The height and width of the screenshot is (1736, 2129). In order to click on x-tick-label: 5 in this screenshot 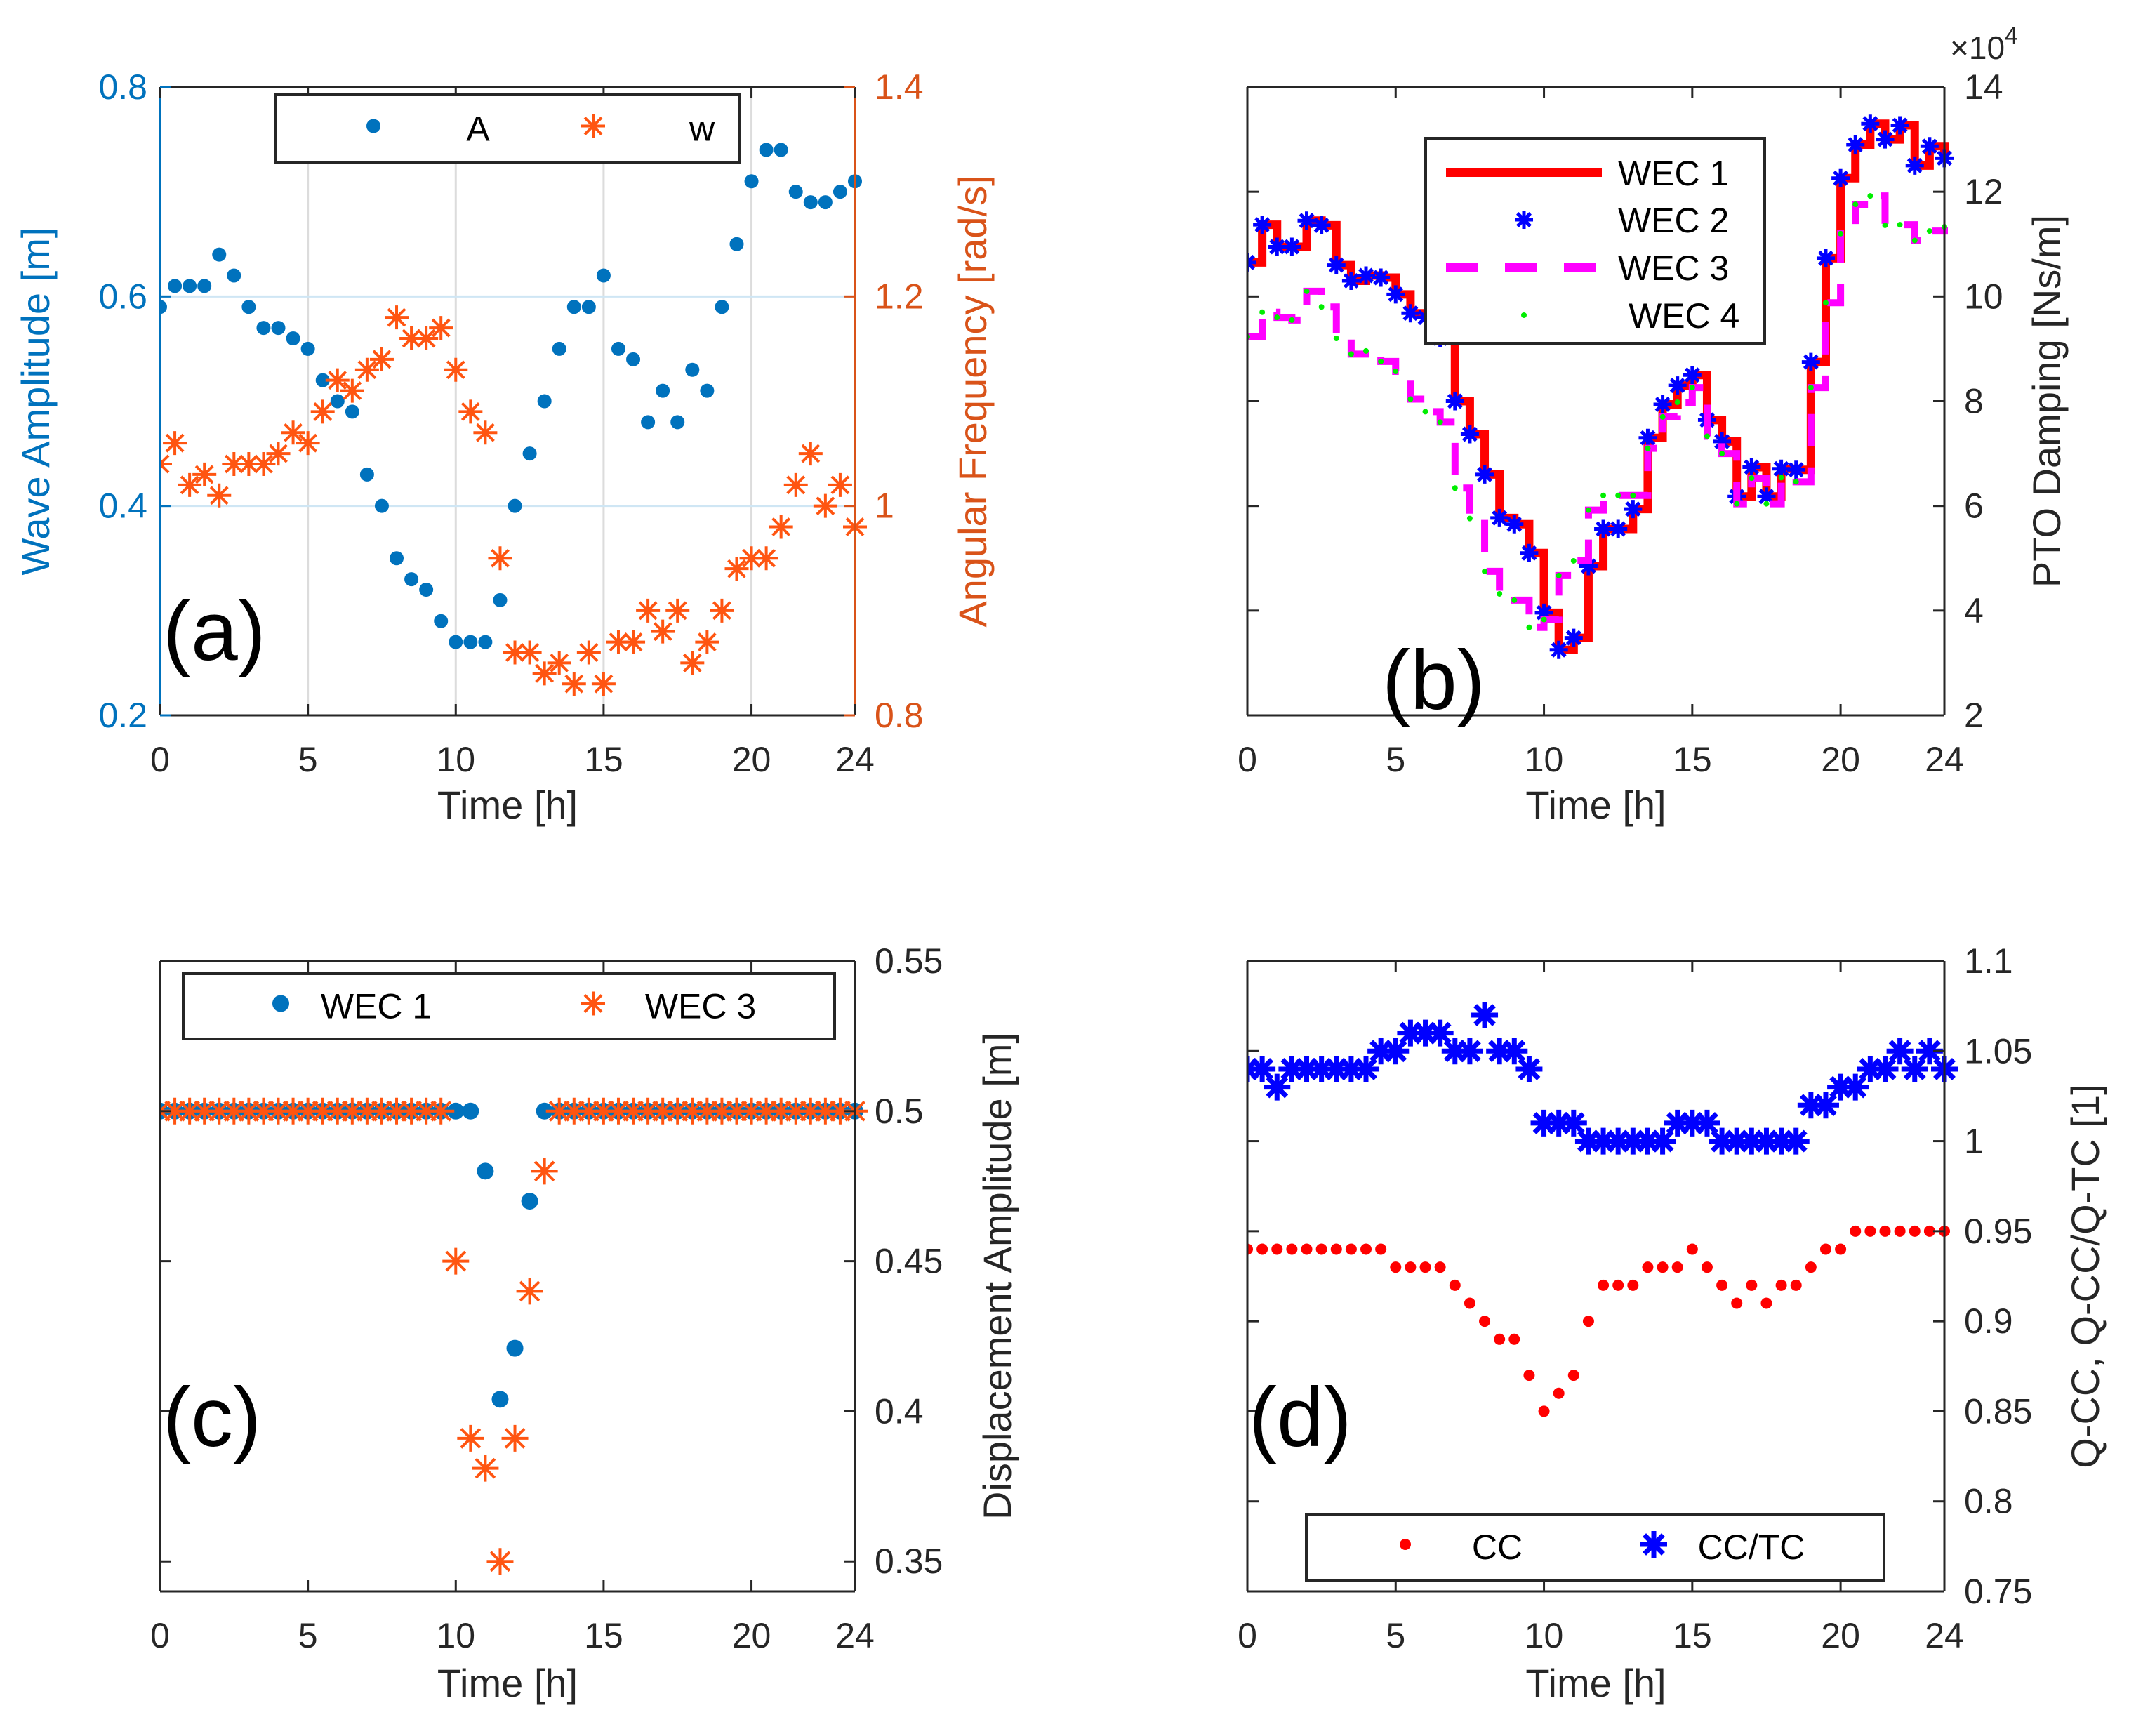, I will do `click(308, 1635)`.